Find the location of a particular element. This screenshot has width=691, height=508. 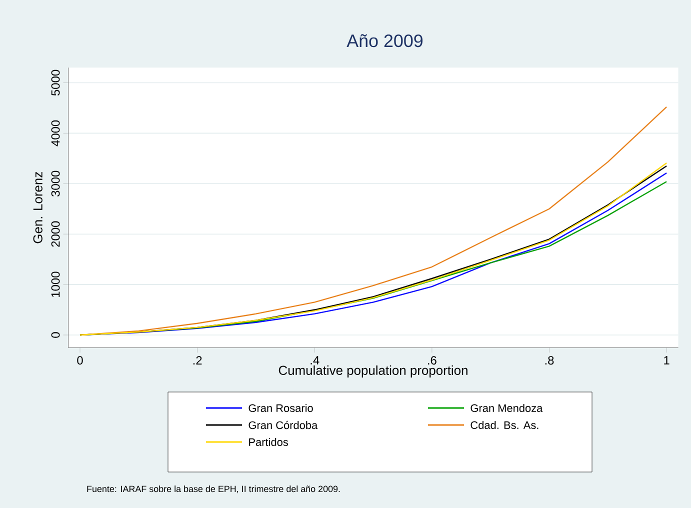

x-tick-label: 0 is located at coordinates (80, 360).